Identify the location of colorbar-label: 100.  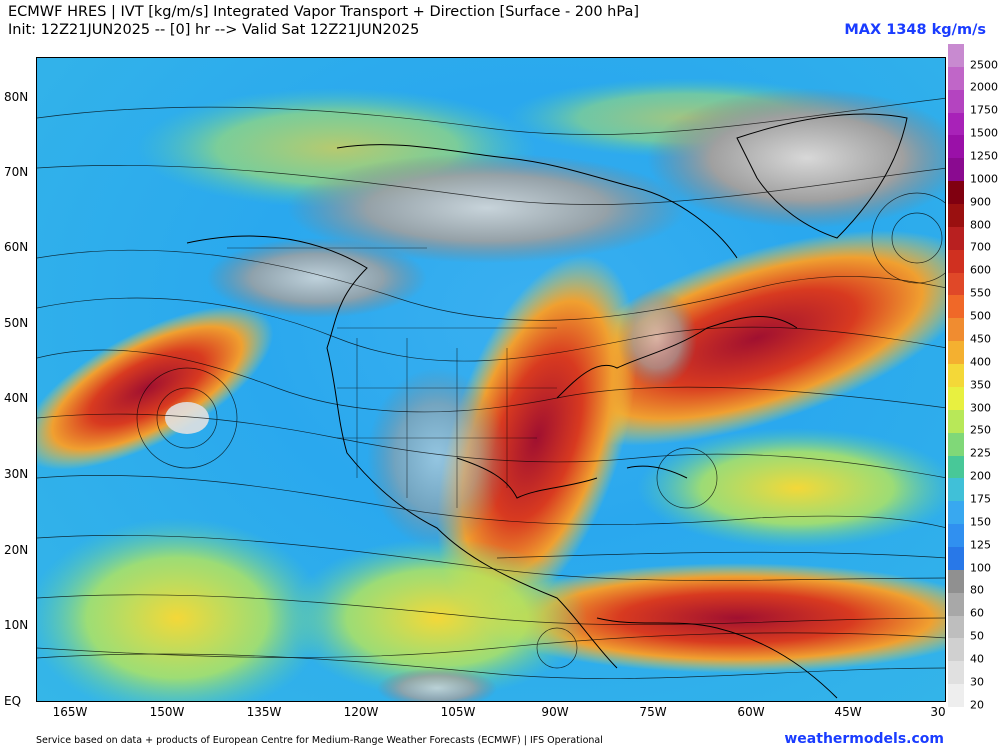
(980, 568).